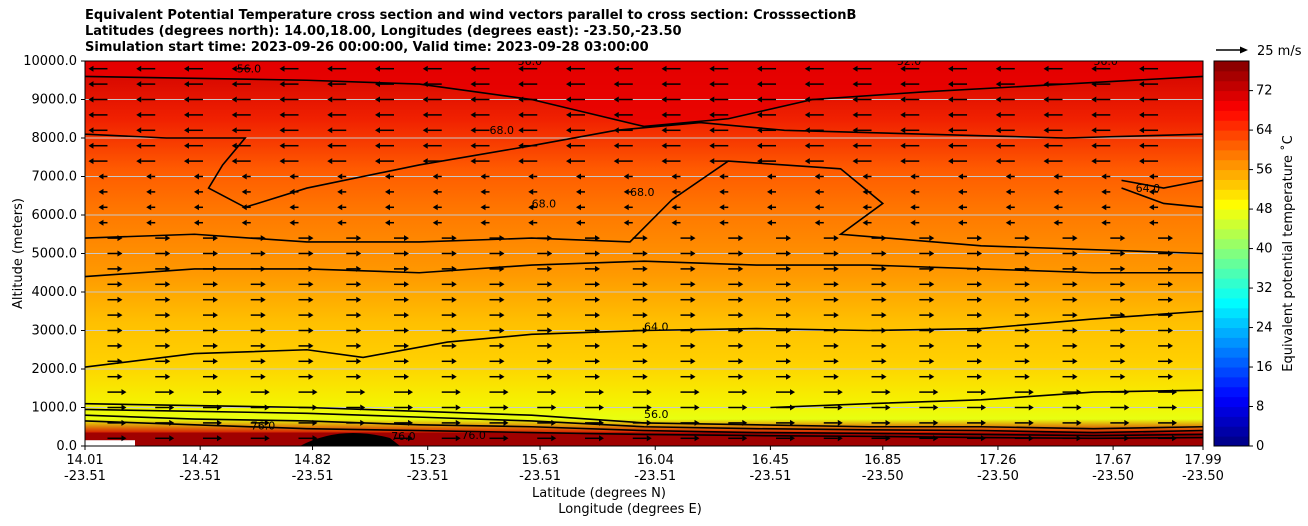  I want to click on x-tick-lon-label: -23.50, so click(1113, 476).